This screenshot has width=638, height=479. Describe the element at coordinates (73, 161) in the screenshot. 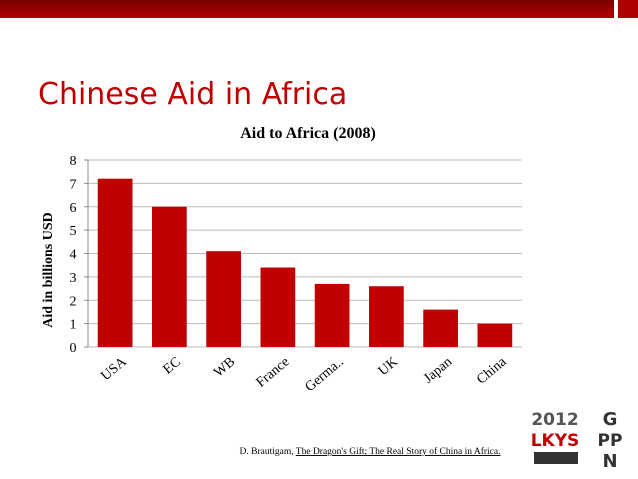

I see `y-tick-label: 8` at that location.